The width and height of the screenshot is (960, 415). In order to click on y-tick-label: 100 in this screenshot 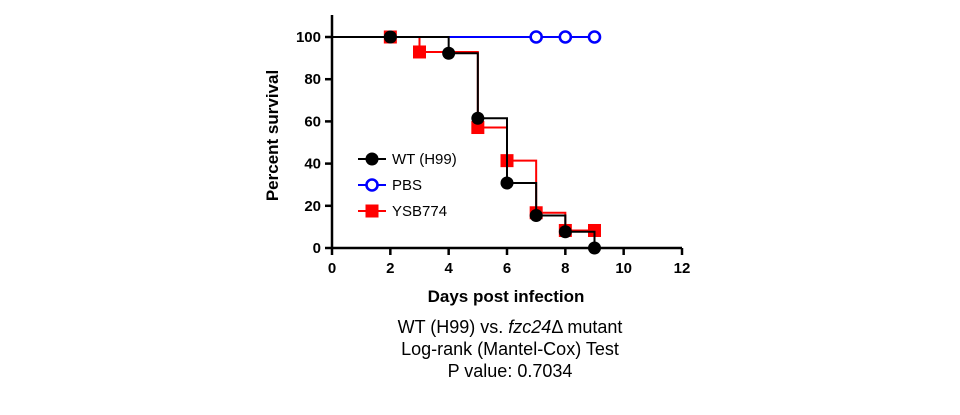, I will do `click(308, 37)`.